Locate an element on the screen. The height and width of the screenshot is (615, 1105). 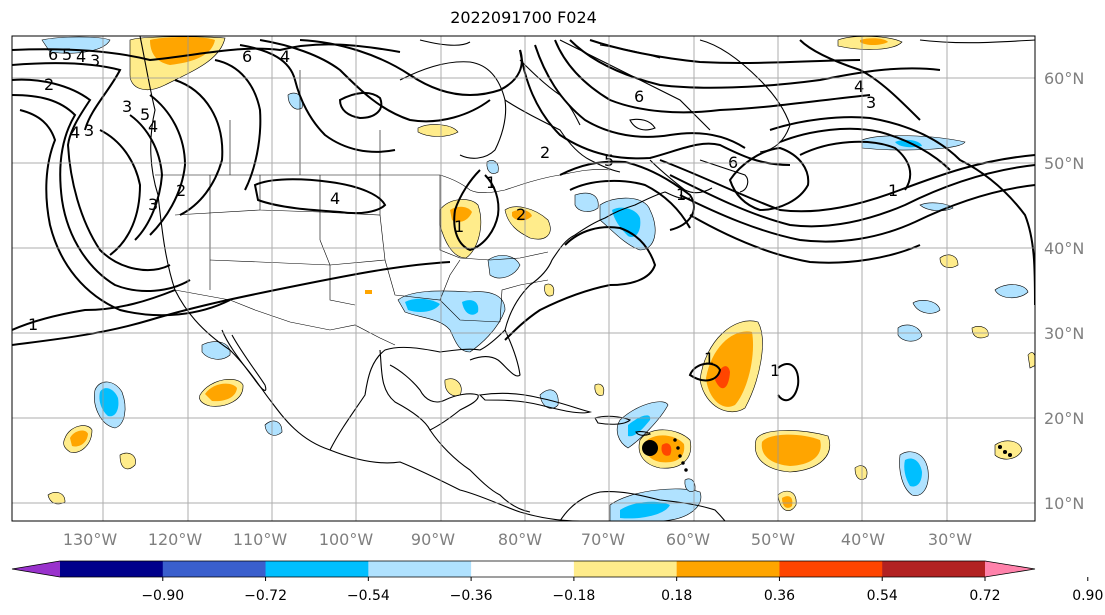
colorbar-tick-label: −0.90 is located at coordinates (162, 596).